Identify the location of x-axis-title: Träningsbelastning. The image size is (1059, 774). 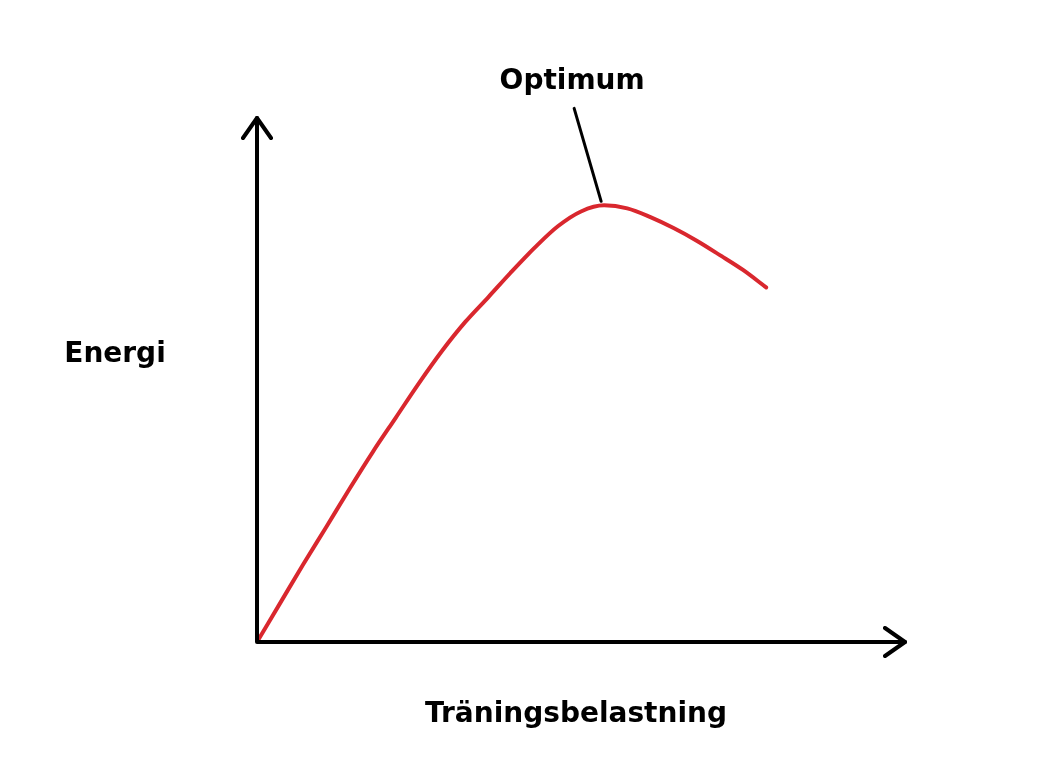
(576, 713).